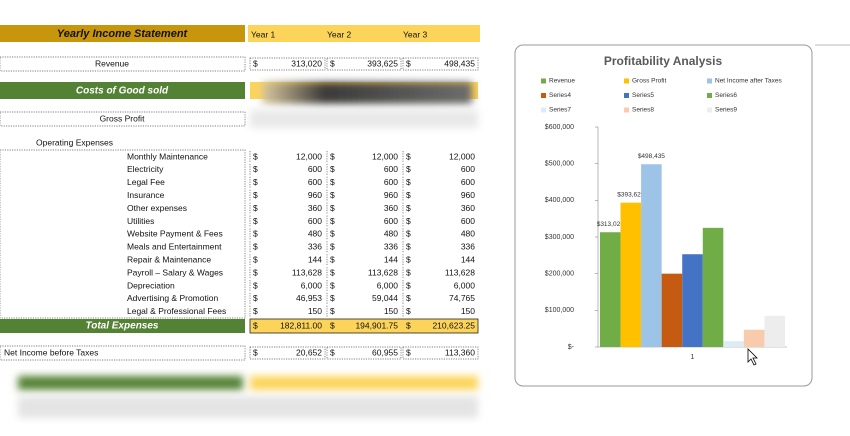  I want to click on cell-value: 480, so click(391, 234).